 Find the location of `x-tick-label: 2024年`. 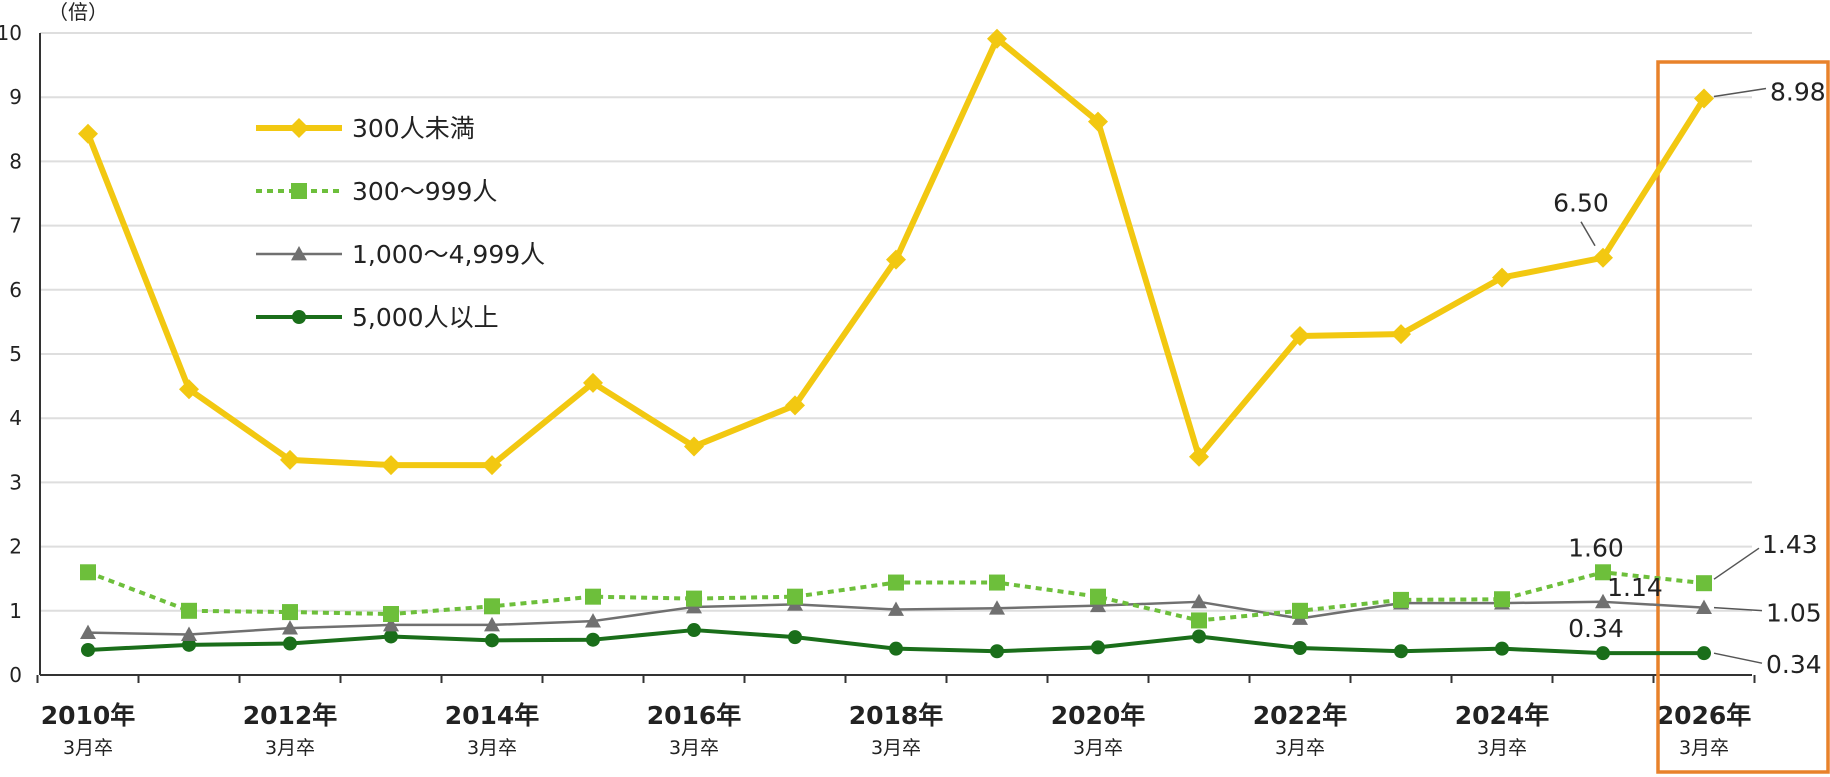

x-tick-label: 2024年 is located at coordinates (1502, 715).